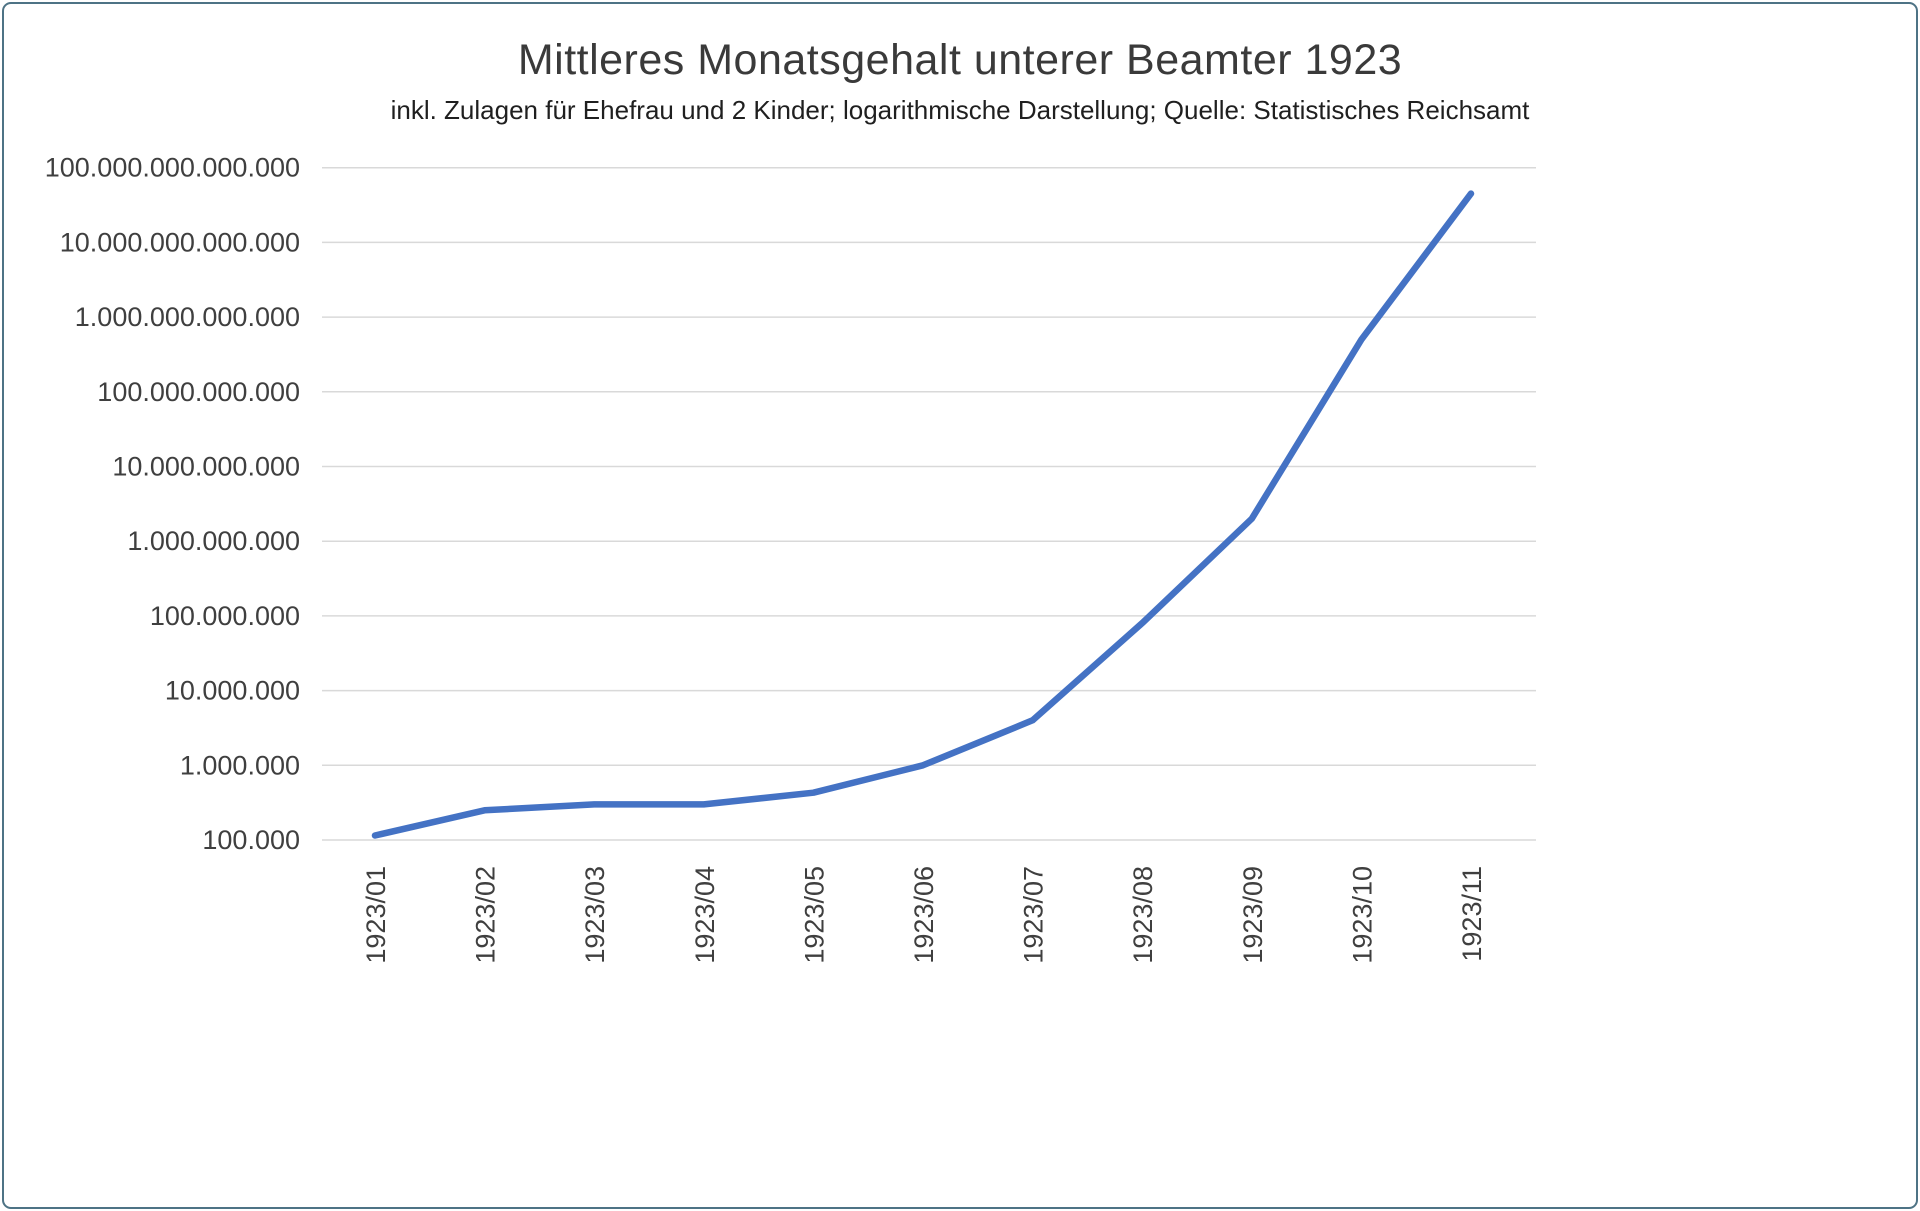 Image resolution: width=1920 pixels, height=1211 pixels. I want to click on x-axis-tick-label: 1923/09, so click(1253, 915).